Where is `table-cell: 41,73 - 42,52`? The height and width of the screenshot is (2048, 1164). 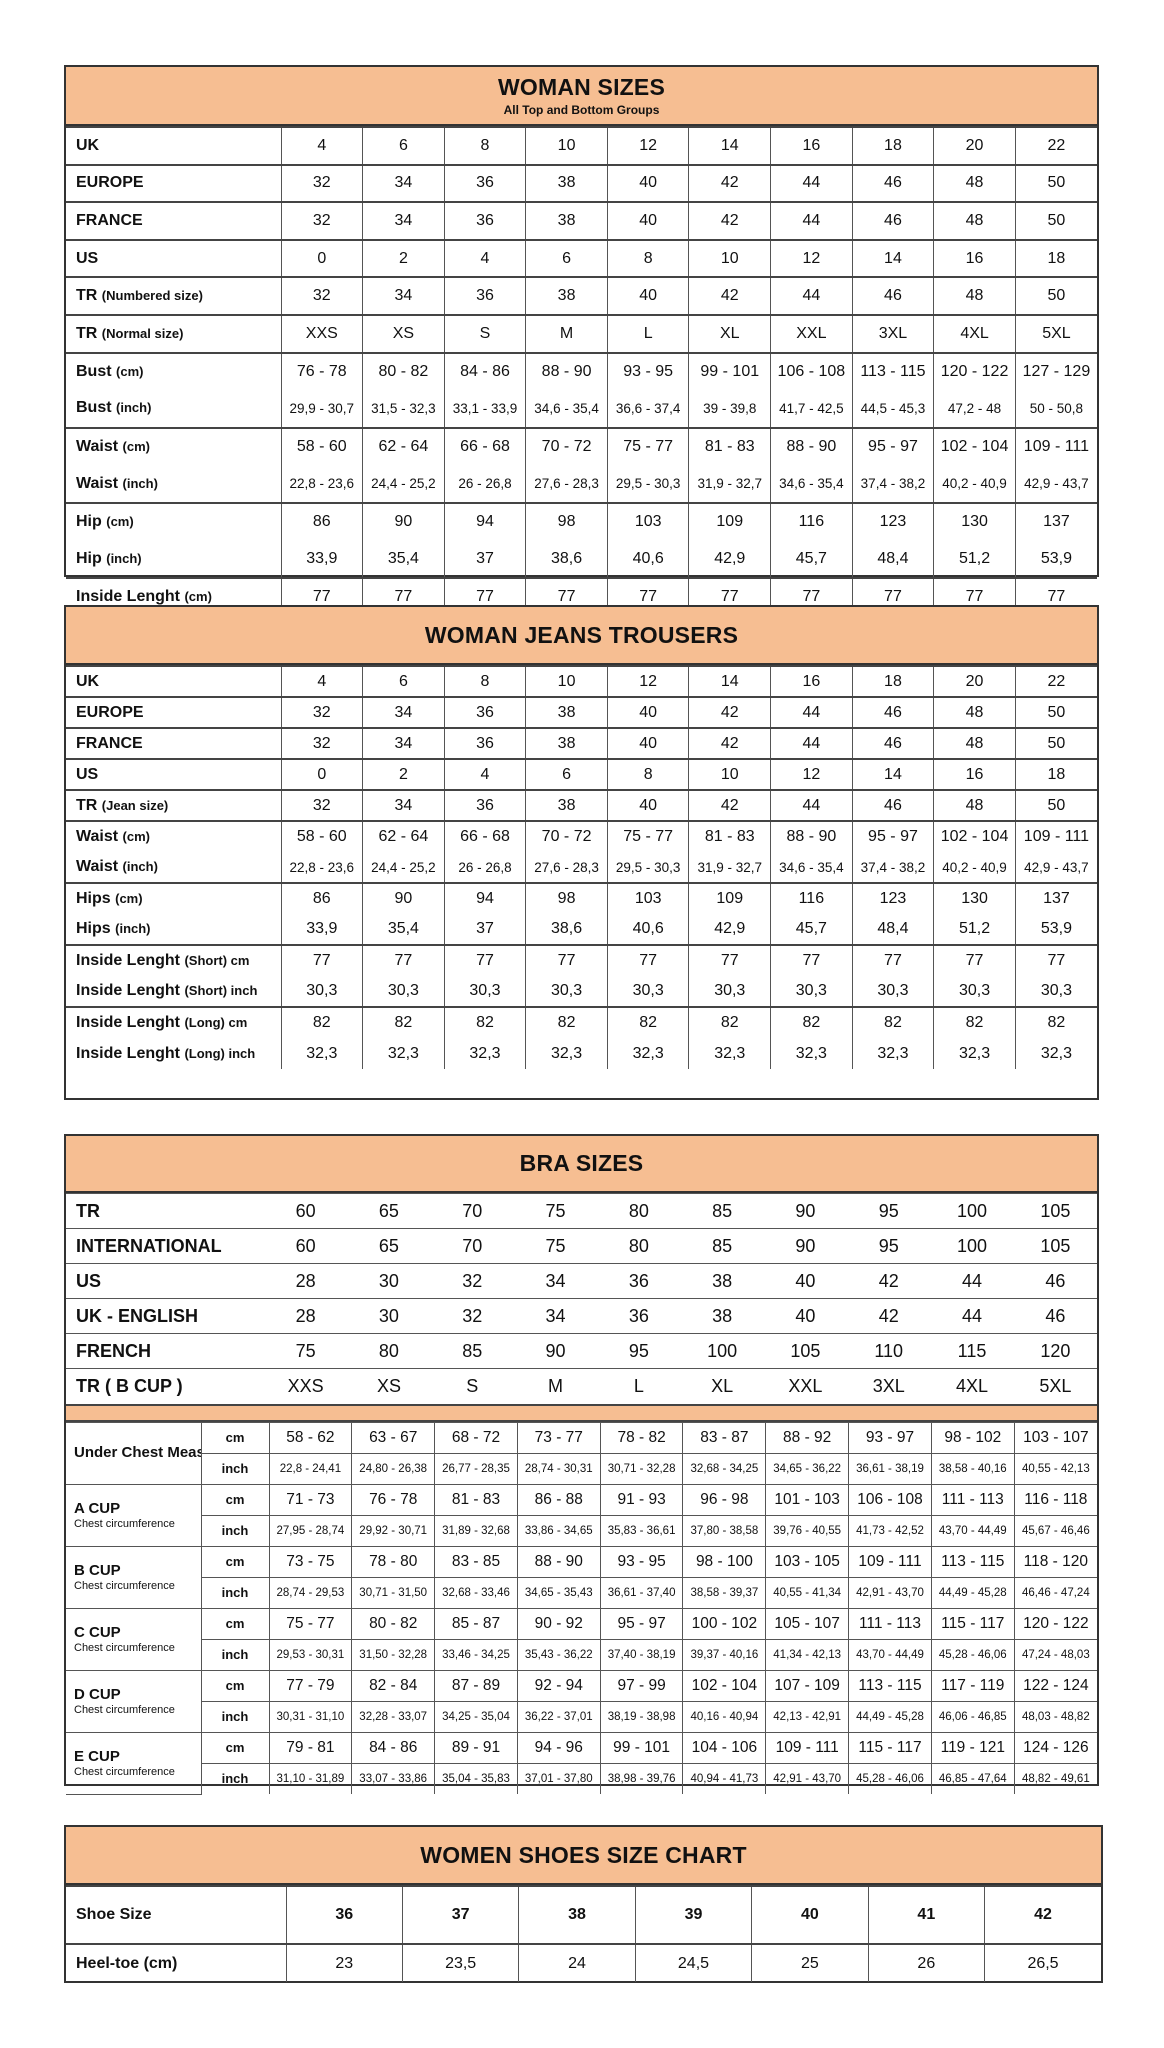
table-cell: 41,73 - 42,52 is located at coordinates (890, 1530).